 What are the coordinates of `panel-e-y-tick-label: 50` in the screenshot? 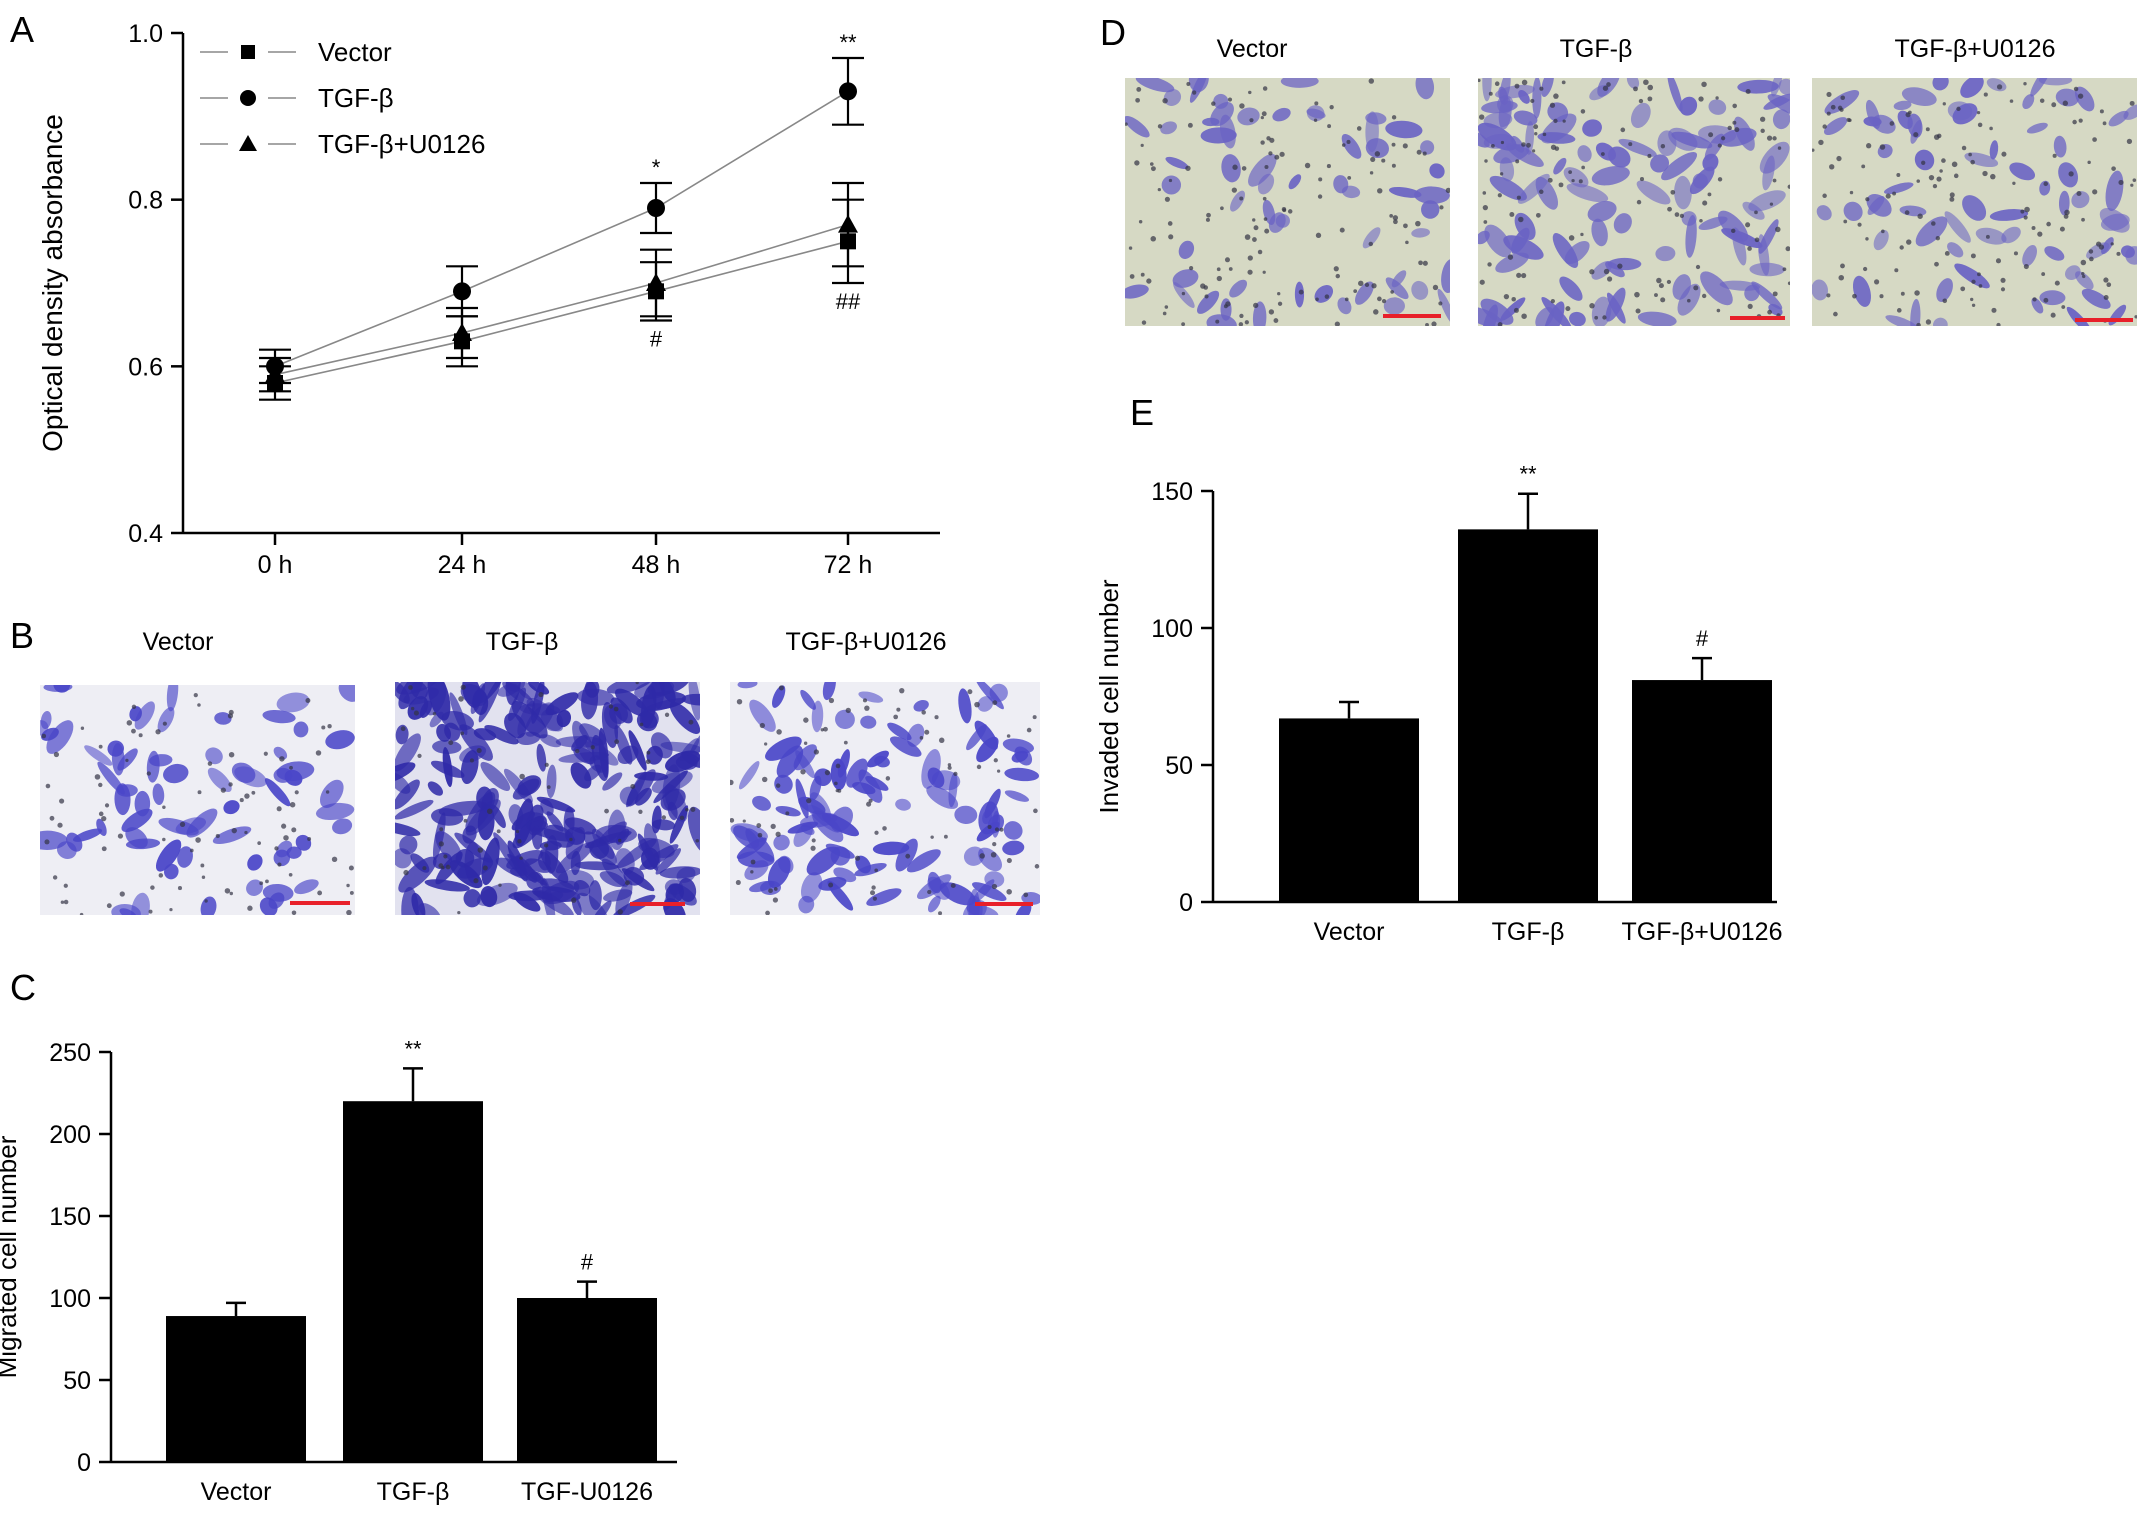 It's located at (1179, 766).